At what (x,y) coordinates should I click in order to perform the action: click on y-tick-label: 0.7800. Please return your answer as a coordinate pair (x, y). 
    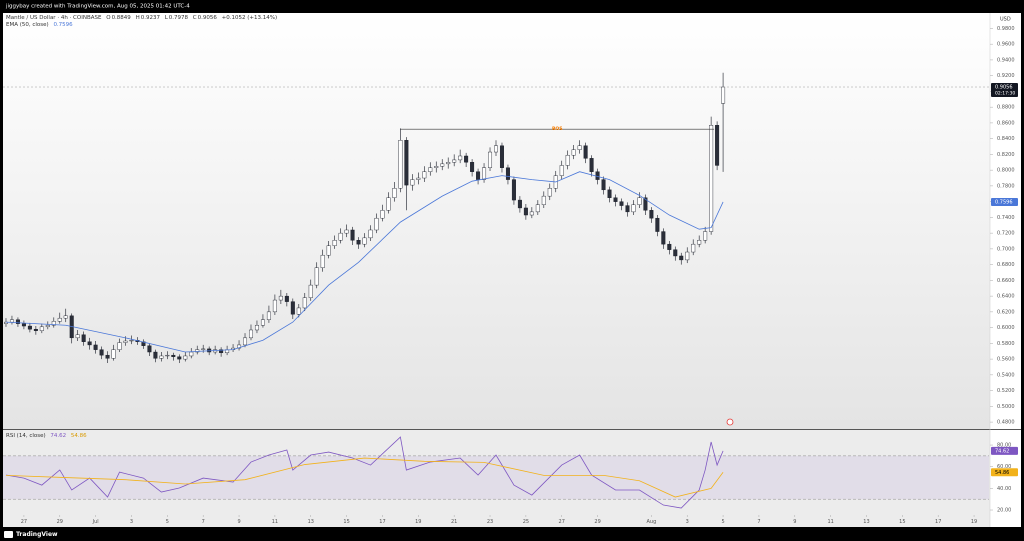
    Looking at the image, I should click on (1006, 186).